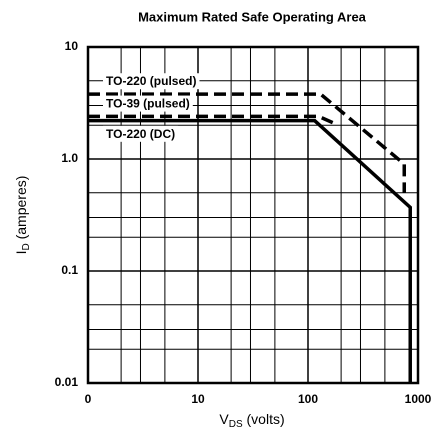 The image size is (440, 441). I want to click on y-tick-label: 0.01, so click(67, 382).